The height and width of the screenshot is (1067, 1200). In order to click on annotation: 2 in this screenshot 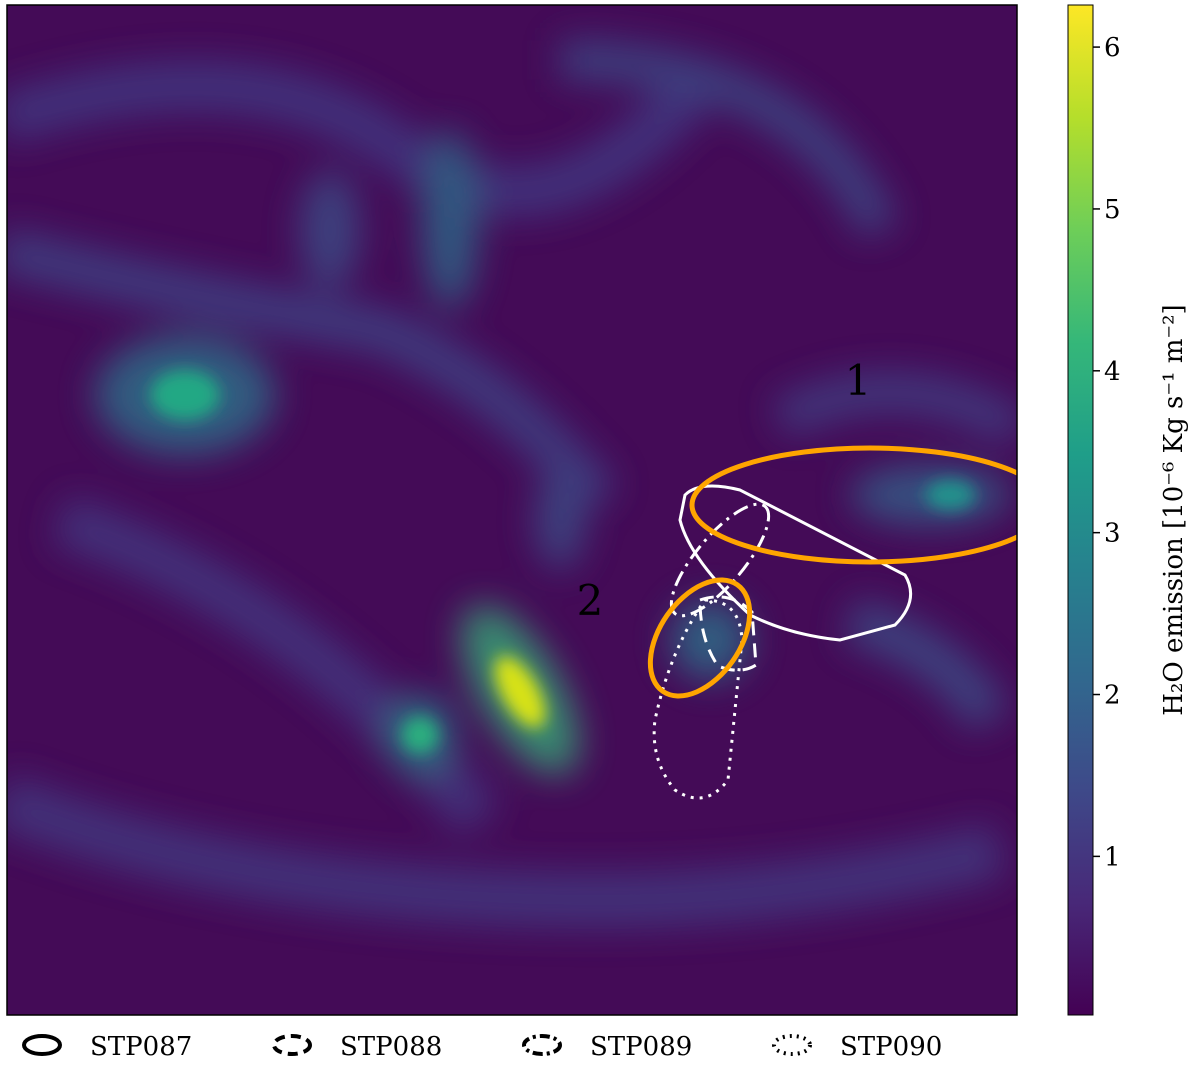, I will do `click(590, 600)`.